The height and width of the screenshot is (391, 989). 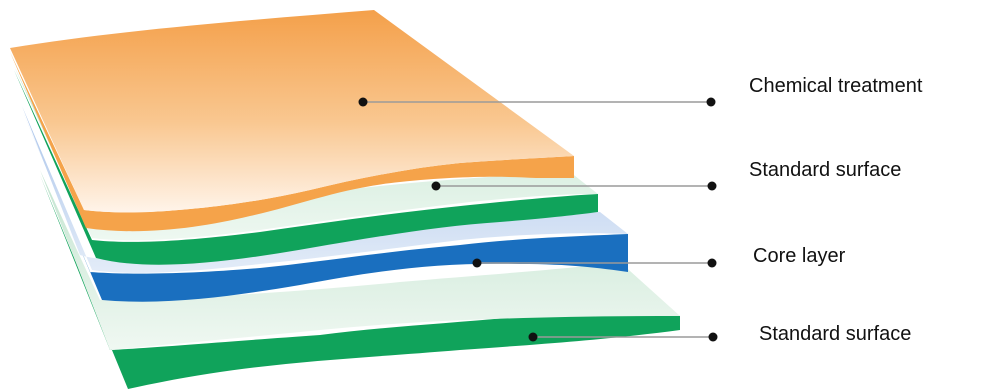 I want to click on anchor-dot-chemical-treatment, so click(x=363, y=102).